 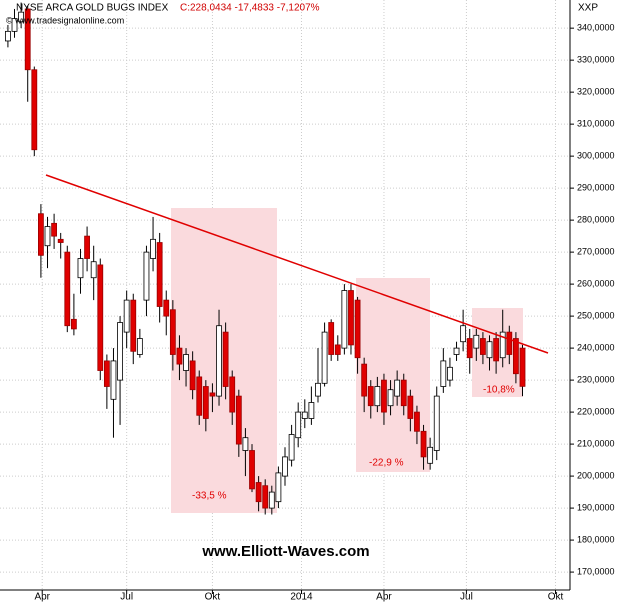 What do you see at coordinates (209, 496) in the screenshot?
I see `annotation: -33,5 %` at bounding box center [209, 496].